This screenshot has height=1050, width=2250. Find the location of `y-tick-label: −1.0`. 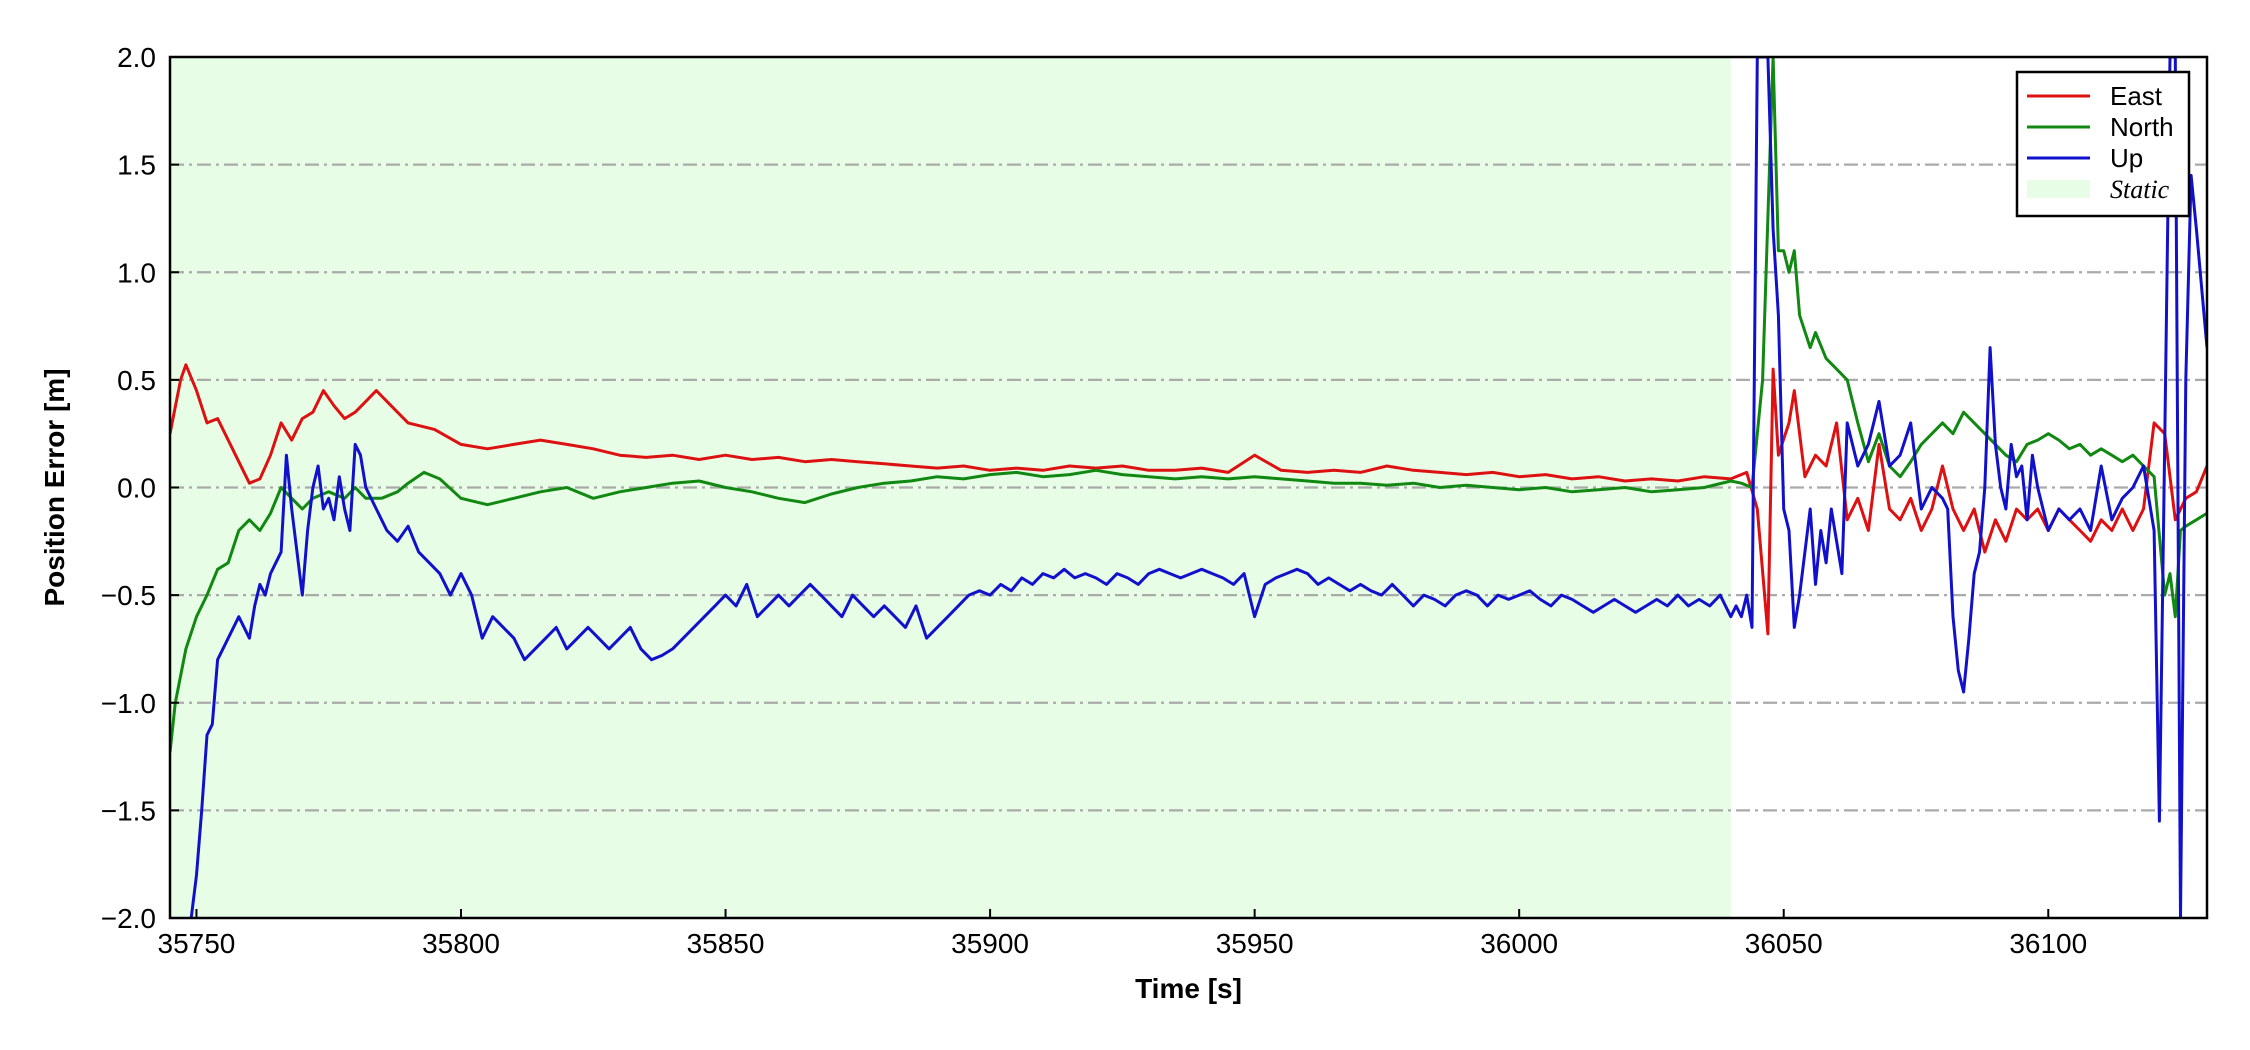

y-tick-label: −1.0 is located at coordinates (128, 703).